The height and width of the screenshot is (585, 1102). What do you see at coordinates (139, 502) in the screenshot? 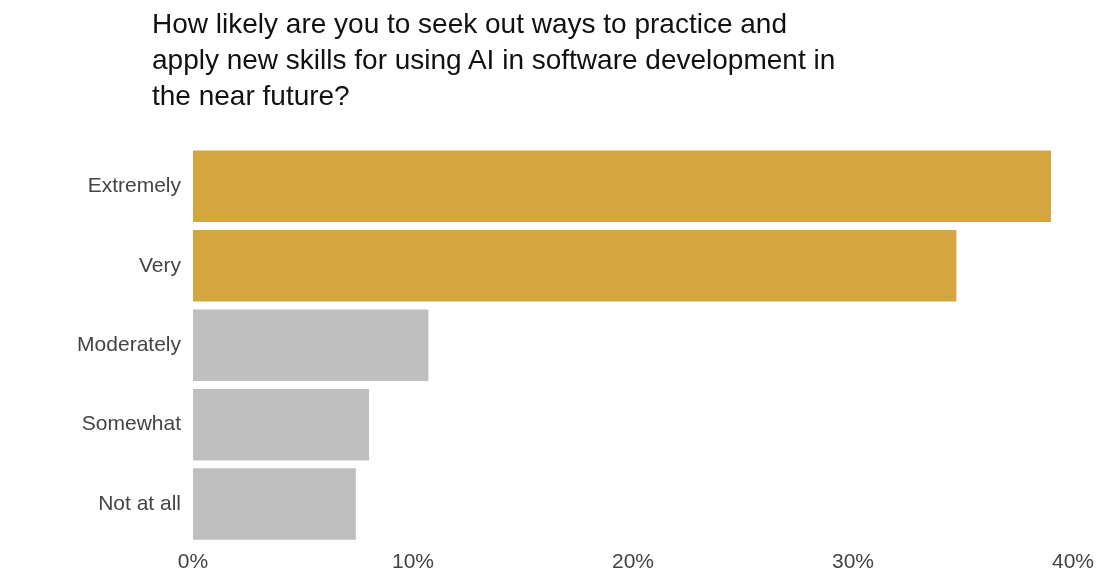
I see `y-tick-label: Not at all` at bounding box center [139, 502].